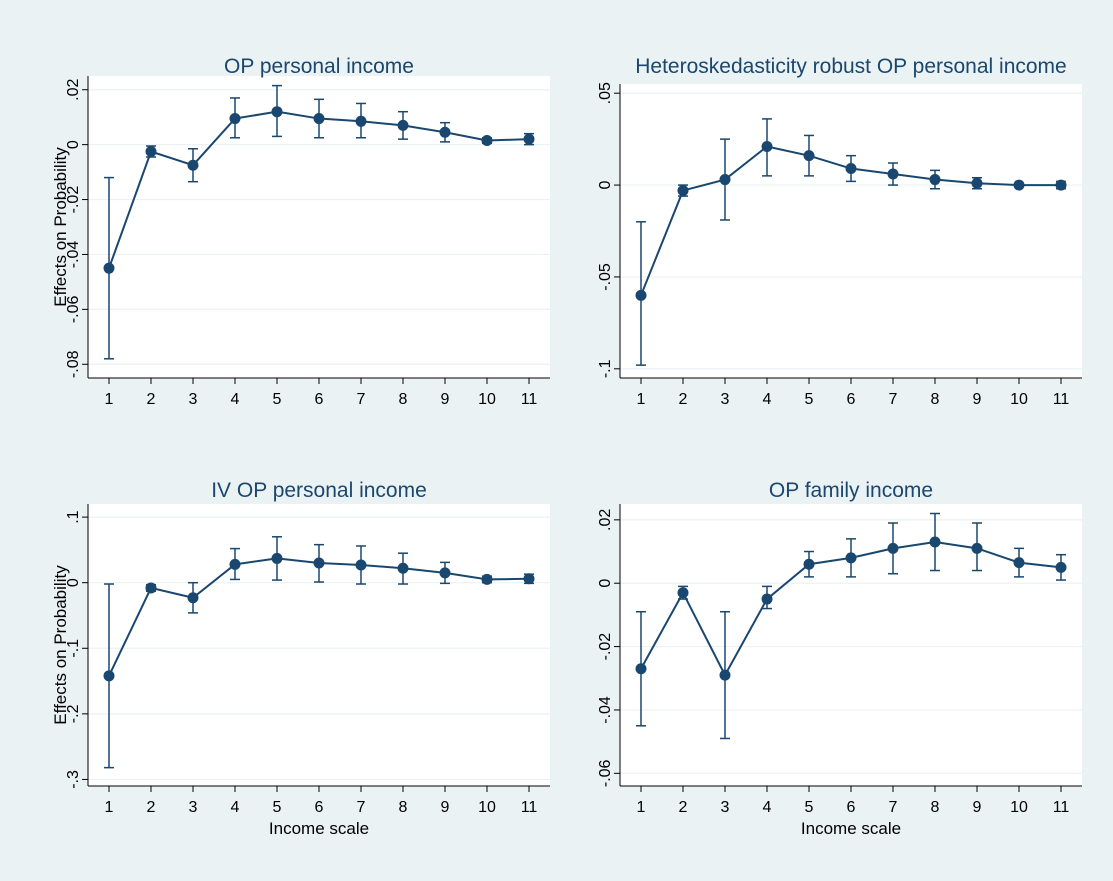 The height and width of the screenshot is (881, 1113). What do you see at coordinates (851, 490) in the screenshot?
I see `chart-title: OP family income` at bounding box center [851, 490].